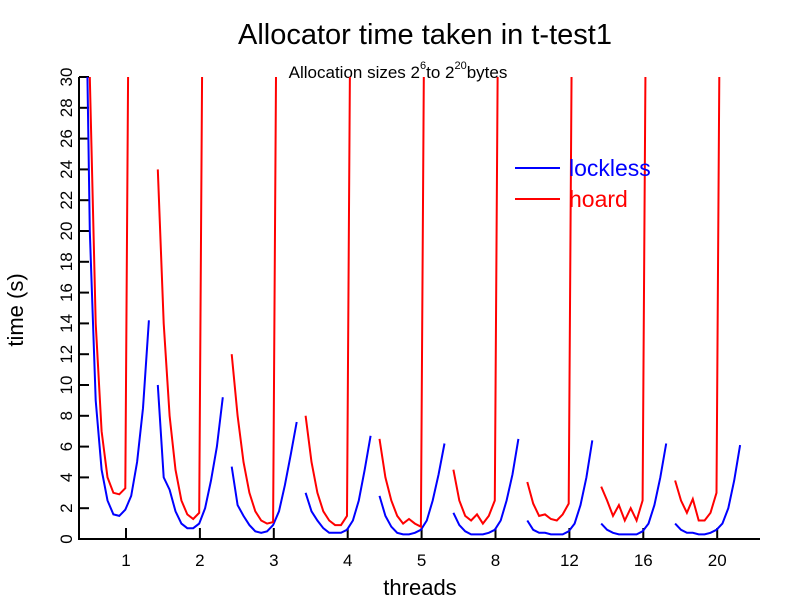  Describe the element at coordinates (487, 72) in the screenshot. I see `subtitle-suffix: bytes` at that location.